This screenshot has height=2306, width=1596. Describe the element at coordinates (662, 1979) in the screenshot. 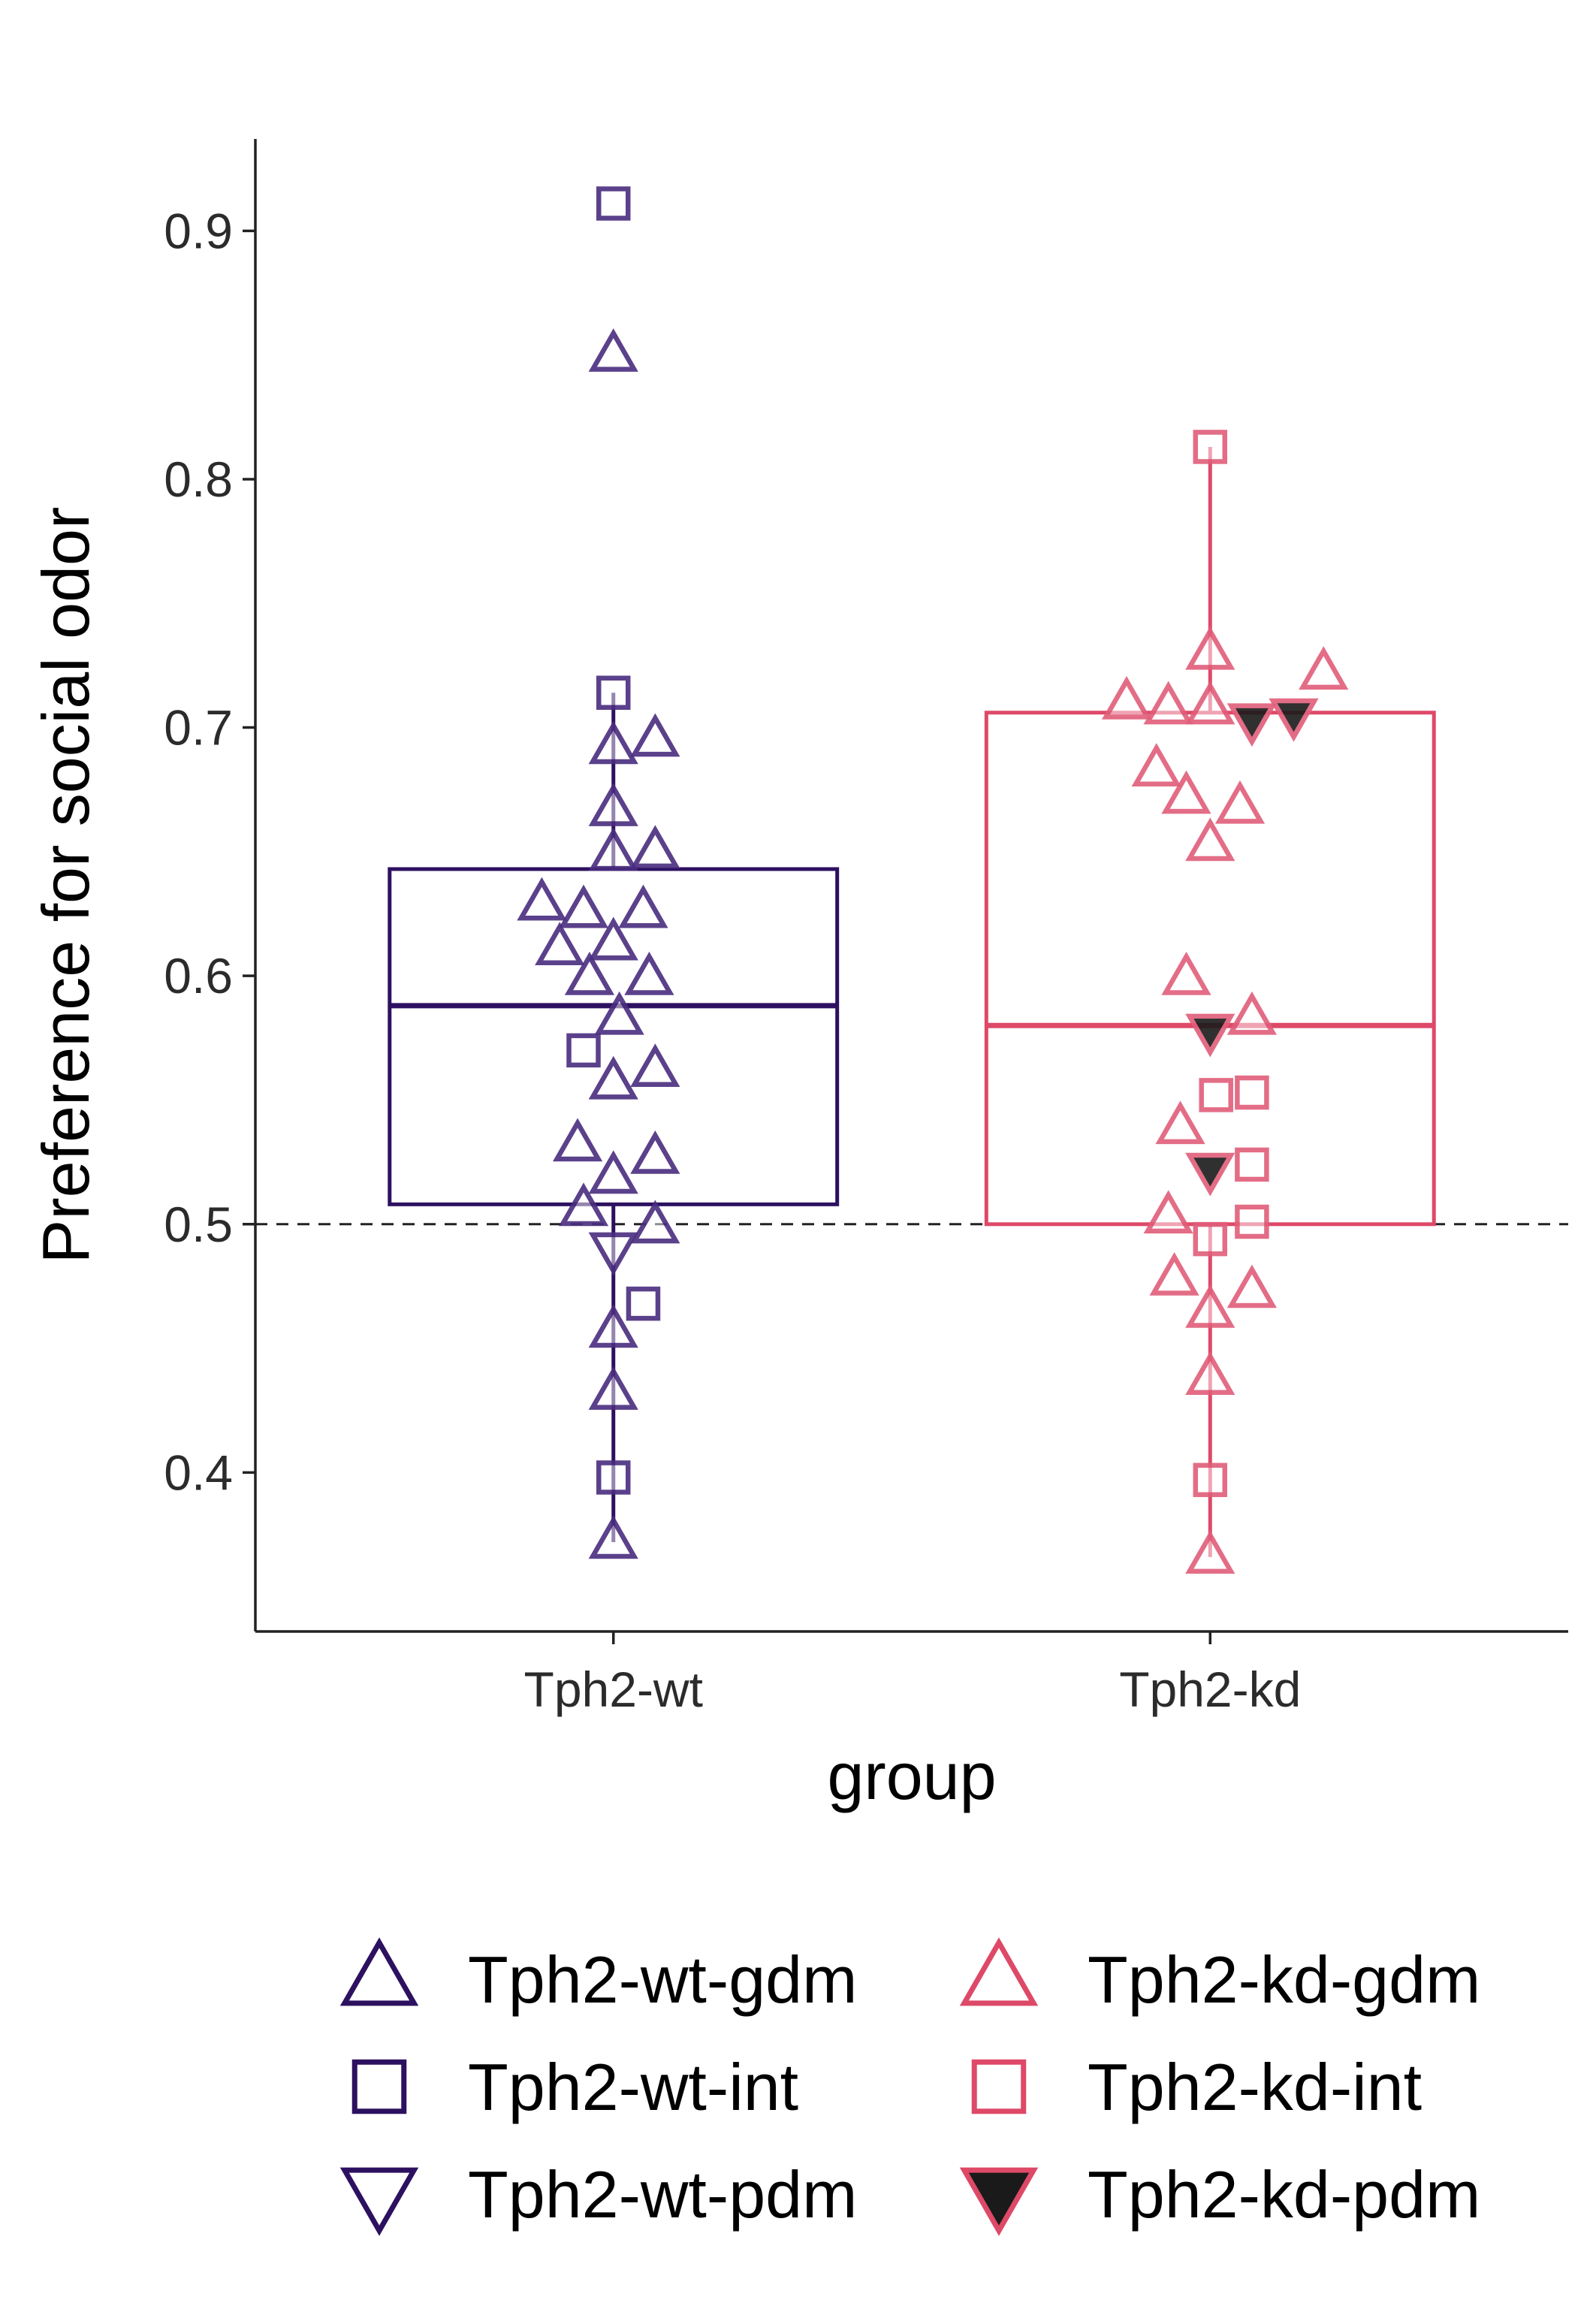

I see `legend-label: Tph2-wt-gdm` at that location.